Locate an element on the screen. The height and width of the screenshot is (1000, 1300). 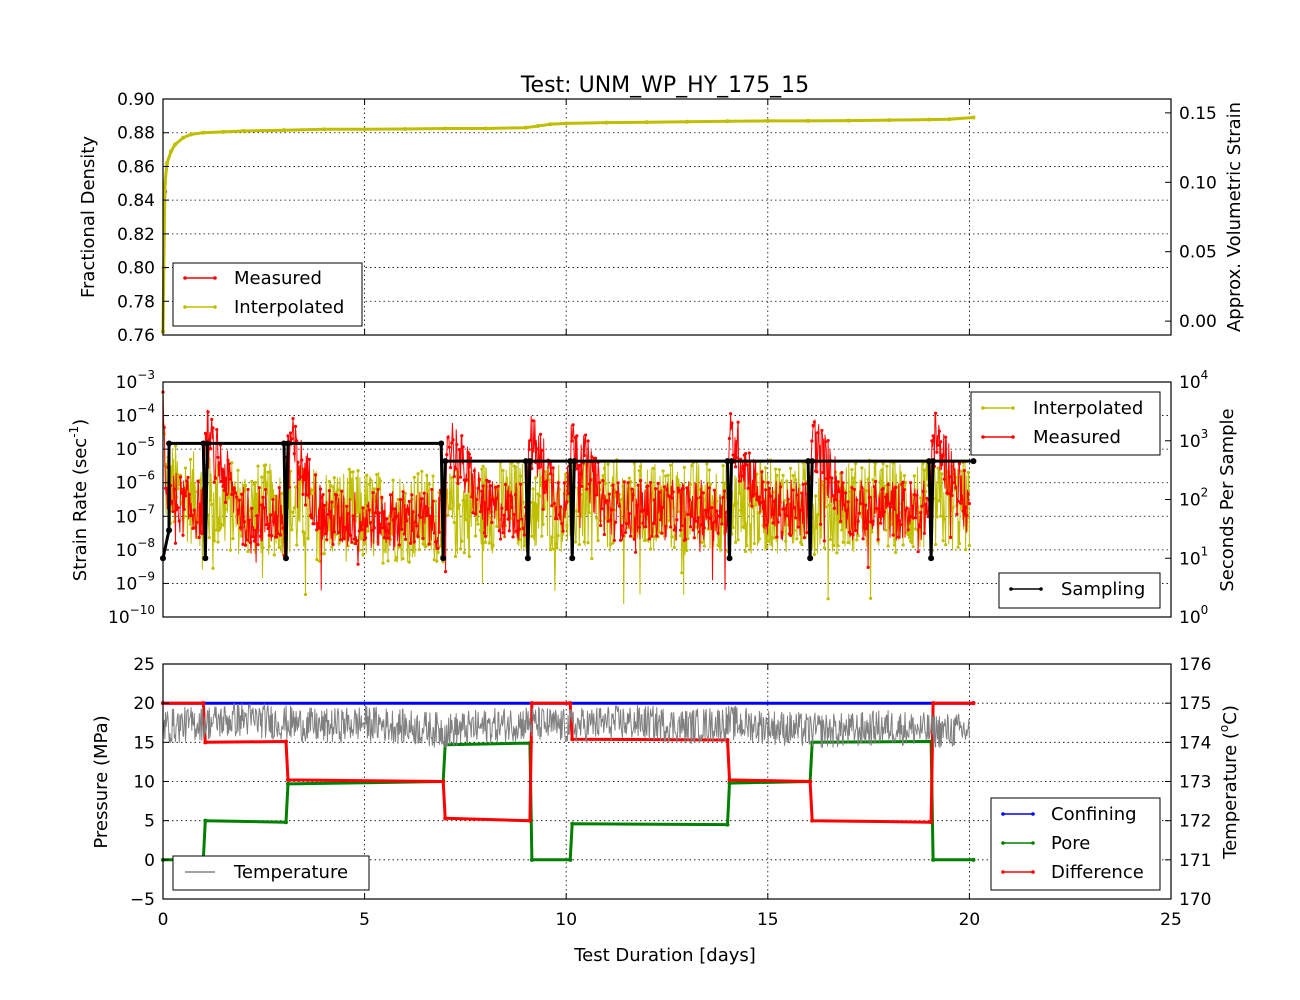
y2-tick-label-3: 173 is located at coordinates (1195, 783).